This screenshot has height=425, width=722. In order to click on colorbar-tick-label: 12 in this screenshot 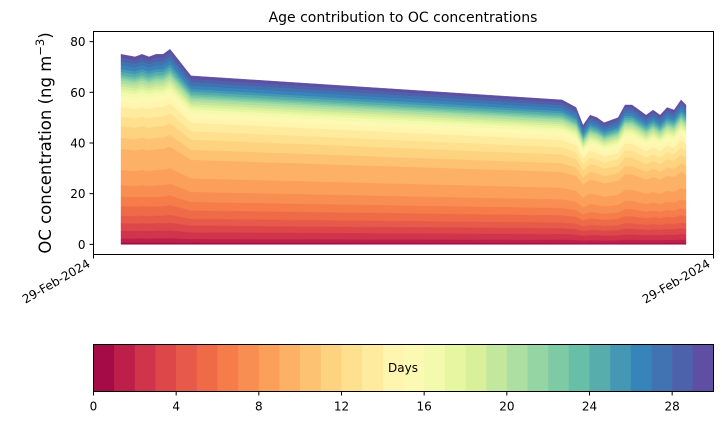, I will do `click(341, 407)`.